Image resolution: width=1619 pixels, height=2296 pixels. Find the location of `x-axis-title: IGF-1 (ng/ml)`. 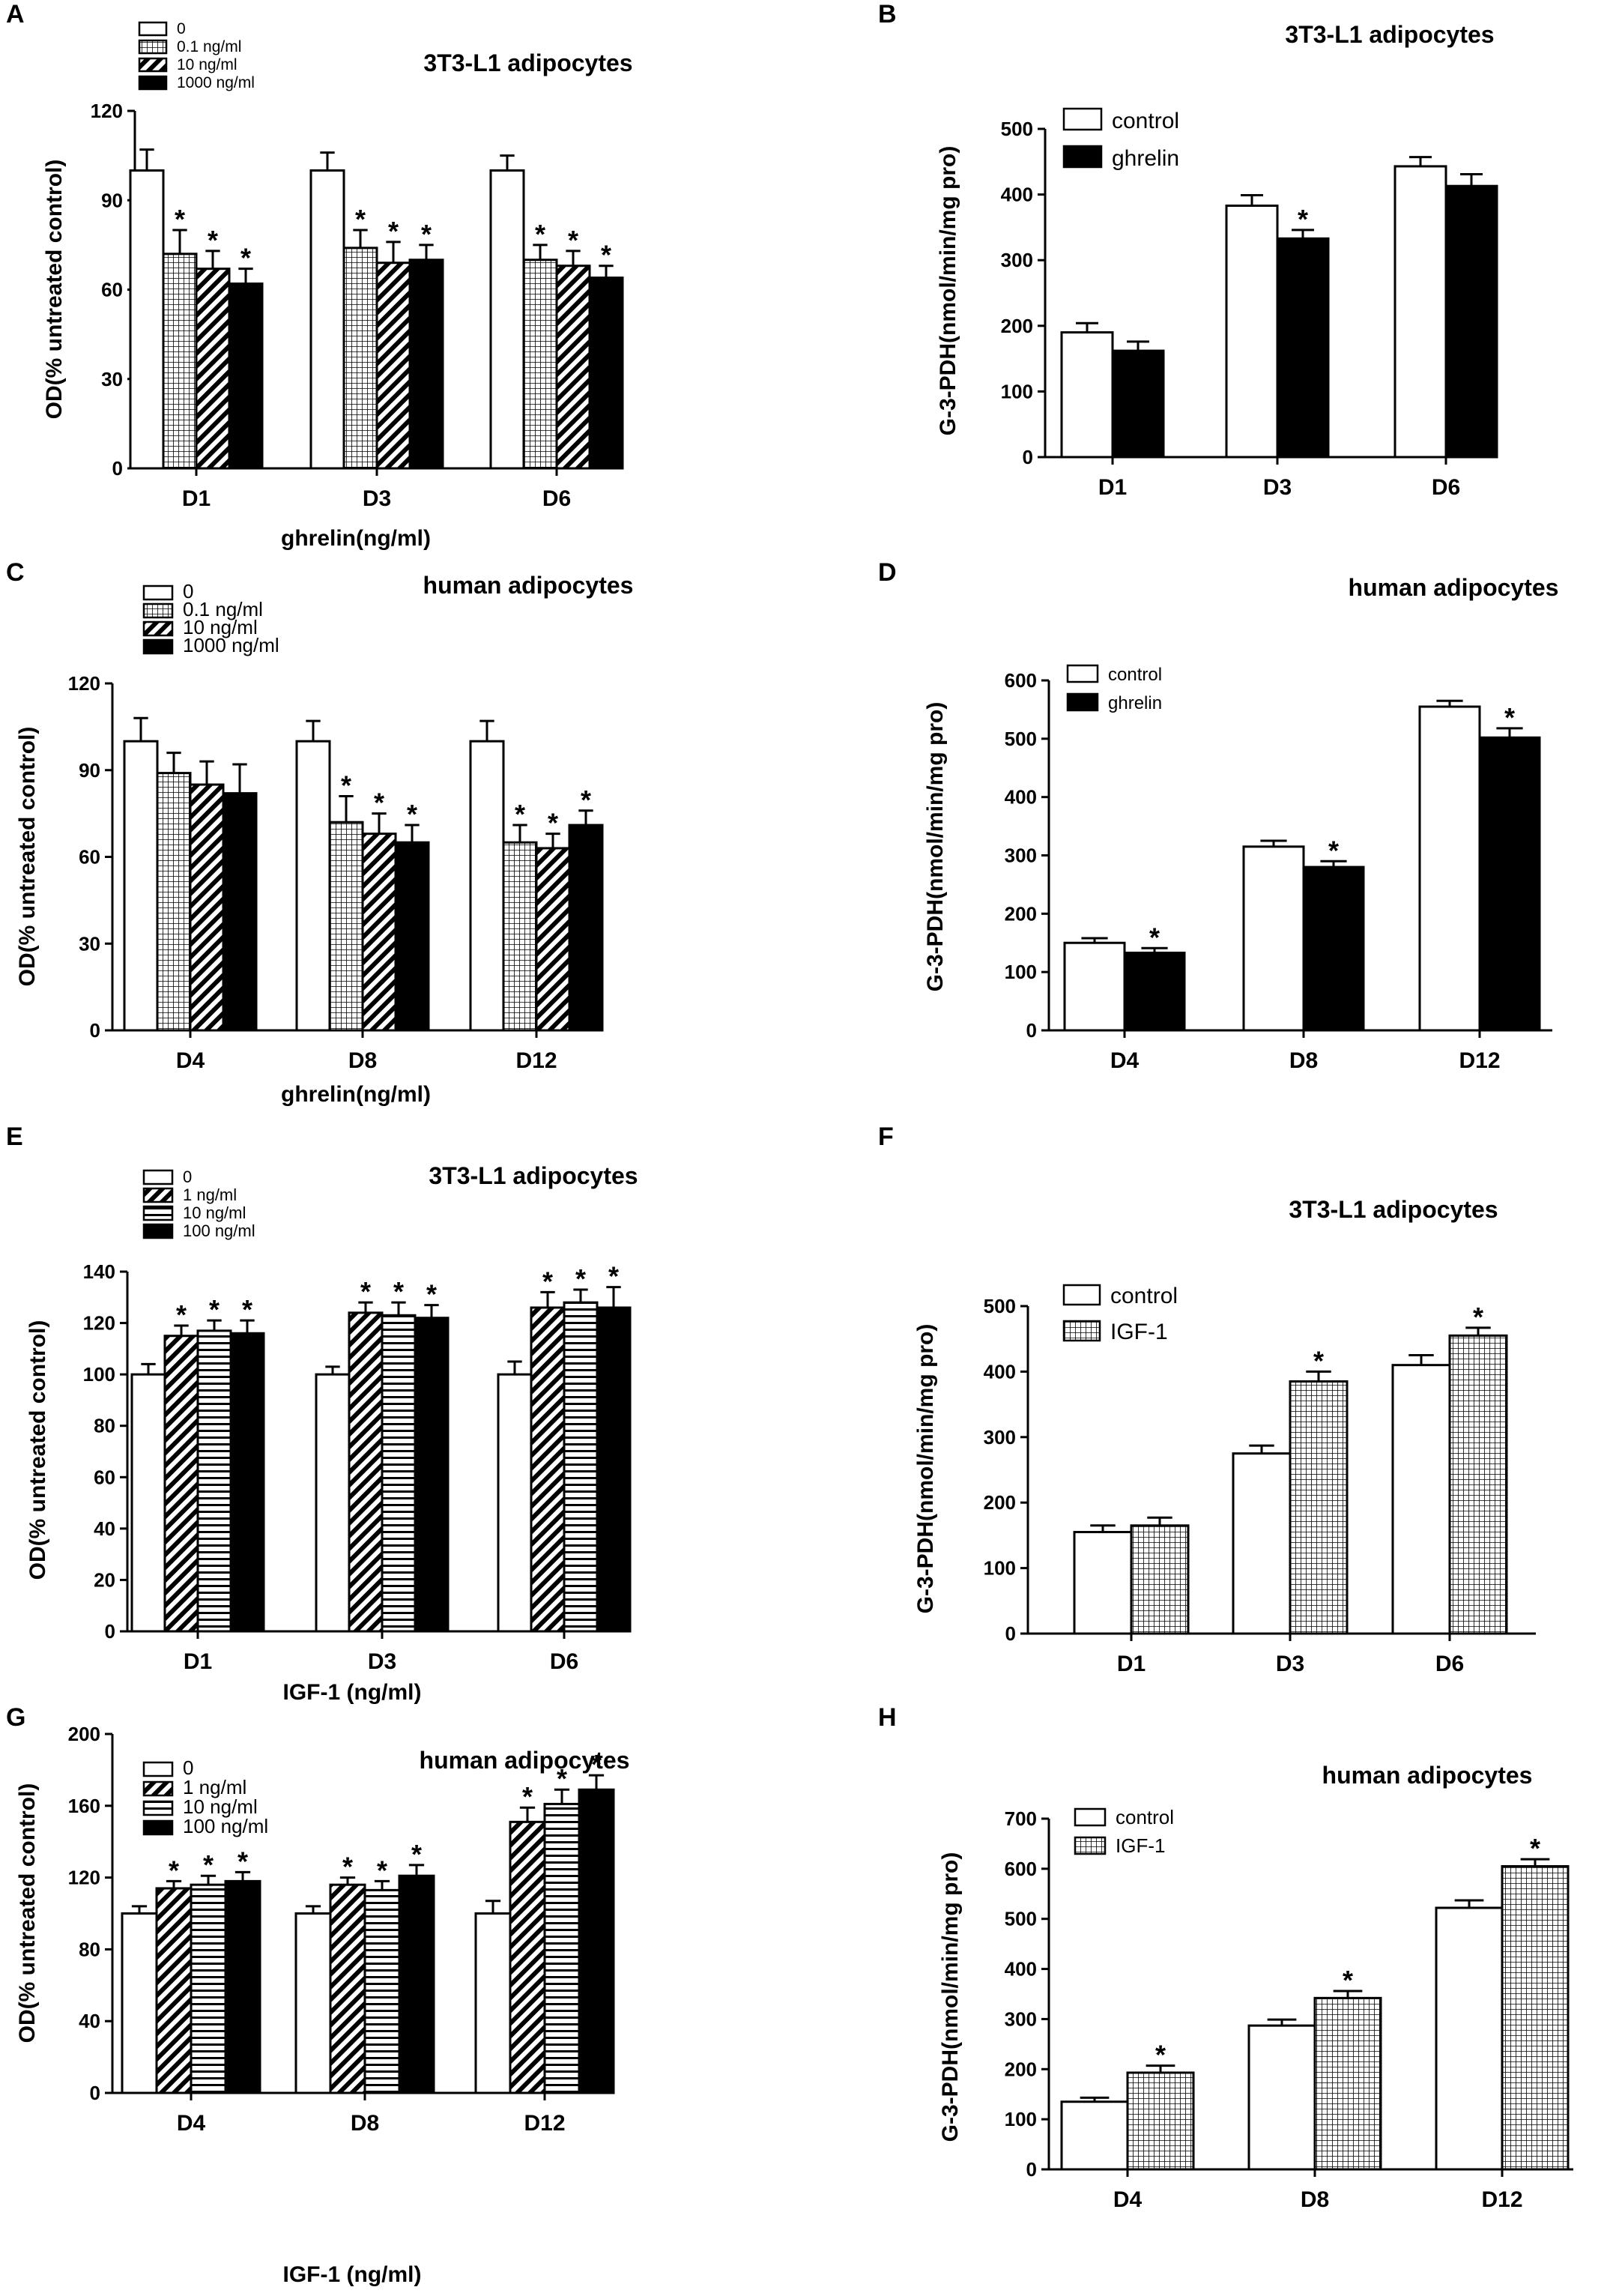

x-axis-title: IGF-1 (ng/ml) is located at coordinates (352, 2274).